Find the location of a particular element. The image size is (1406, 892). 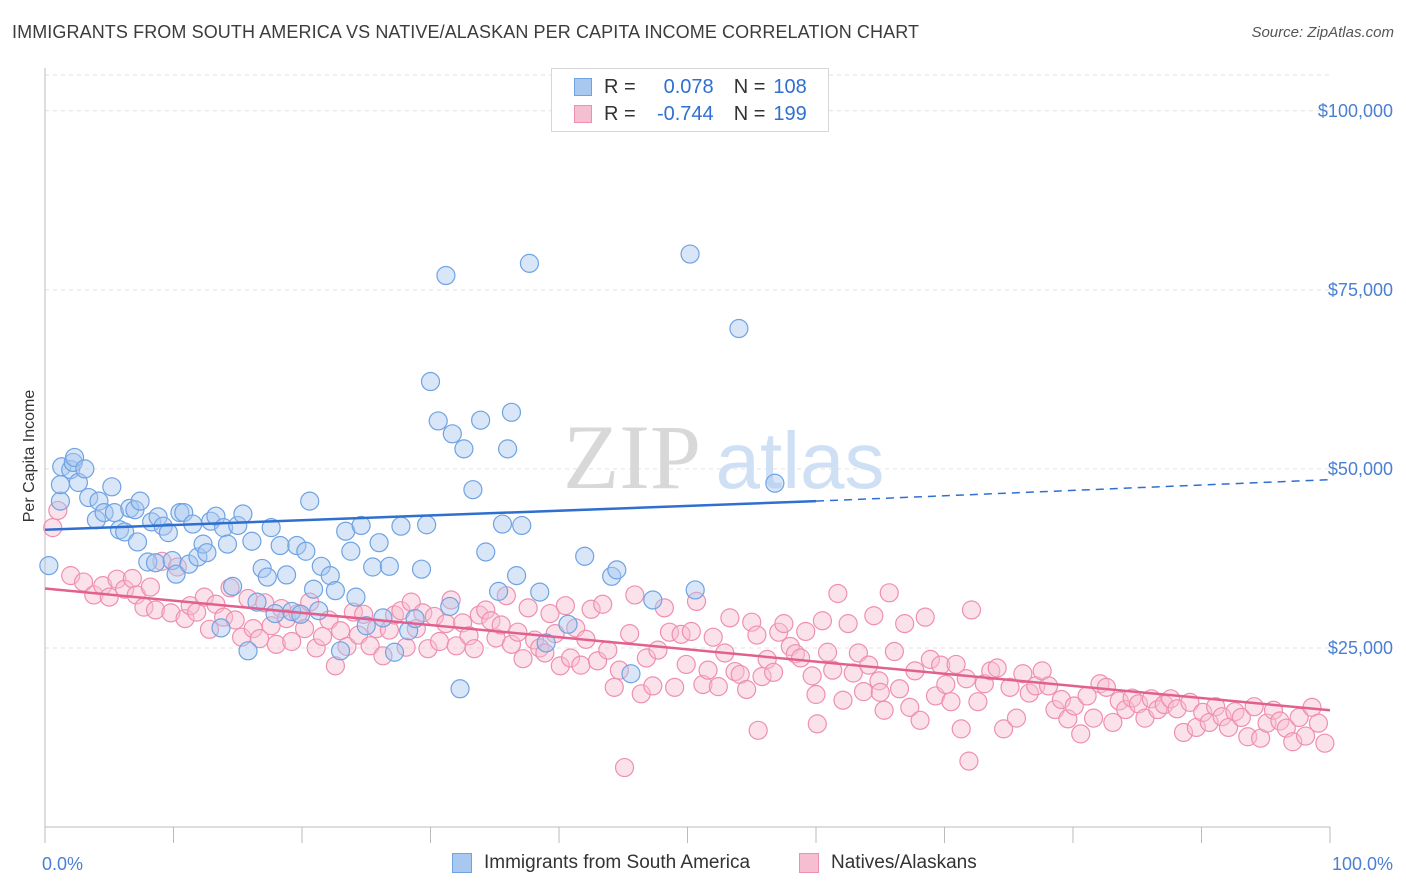

trend-line-blue is located at coordinates (430, 515).